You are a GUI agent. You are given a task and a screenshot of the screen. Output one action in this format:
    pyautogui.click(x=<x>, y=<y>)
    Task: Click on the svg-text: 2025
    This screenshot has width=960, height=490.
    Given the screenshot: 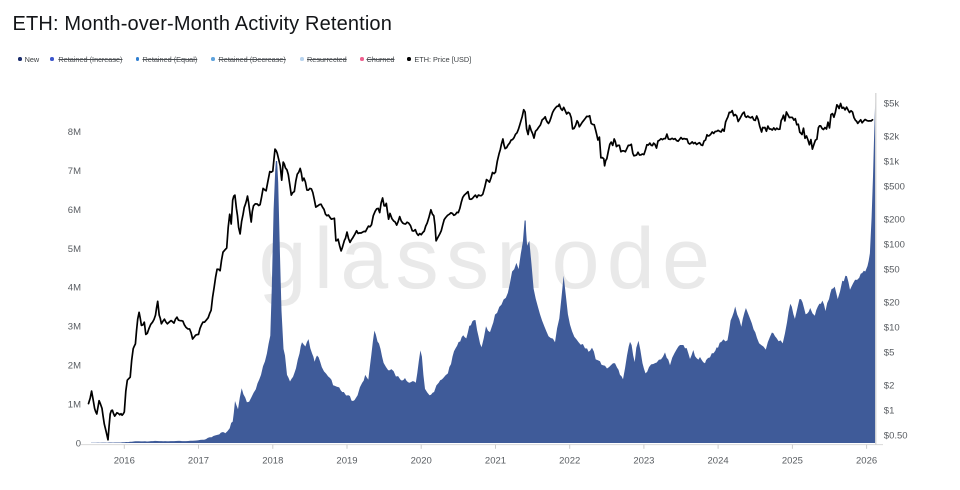 What is the action you would take?
    pyautogui.click(x=792, y=460)
    